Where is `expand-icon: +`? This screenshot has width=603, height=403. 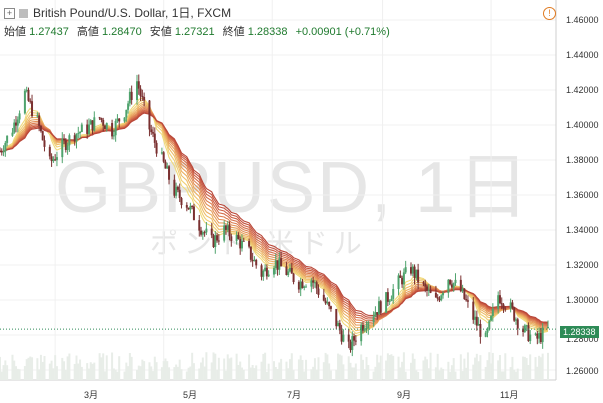 expand-icon: + is located at coordinates (9, 14).